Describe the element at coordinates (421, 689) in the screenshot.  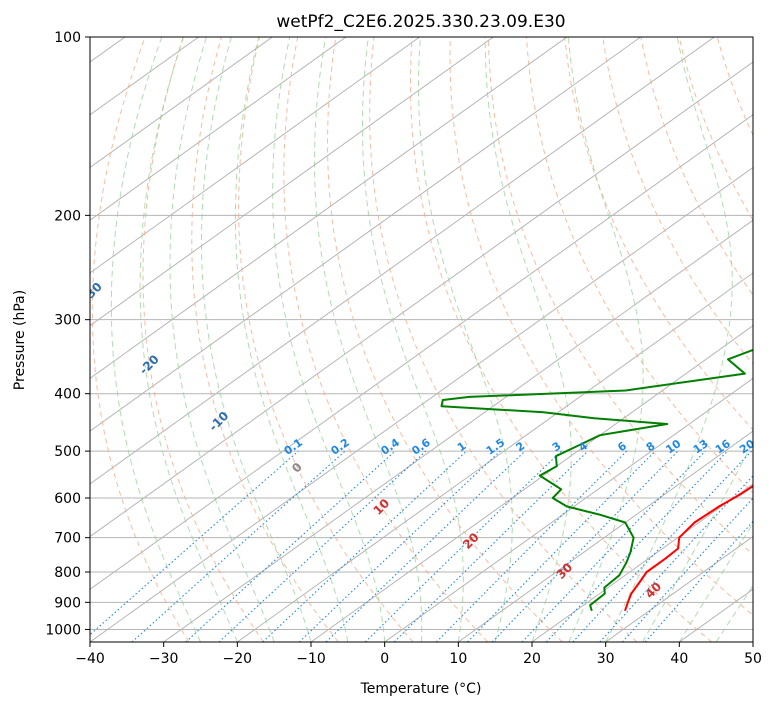
I see `x-axis-label: Temperature (°C)` at that location.